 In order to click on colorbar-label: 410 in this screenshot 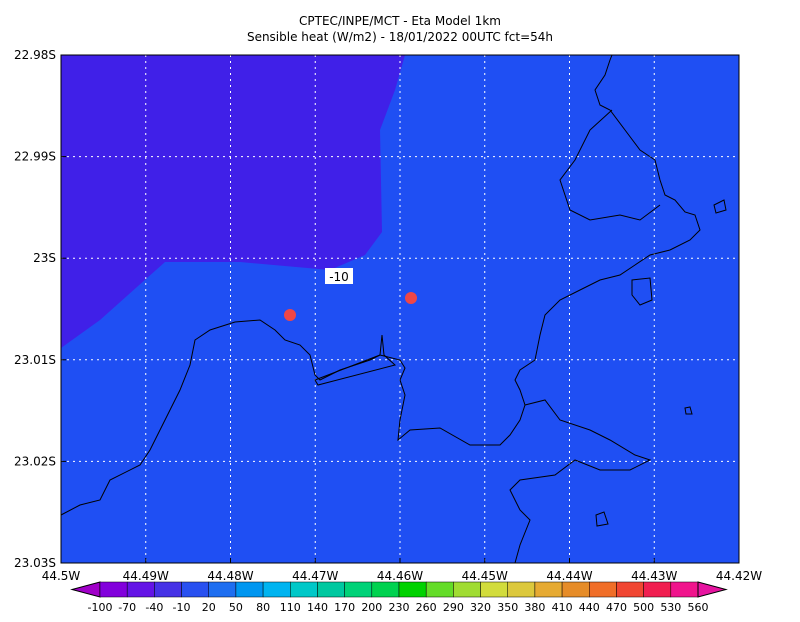, I will do `click(562, 607)`.